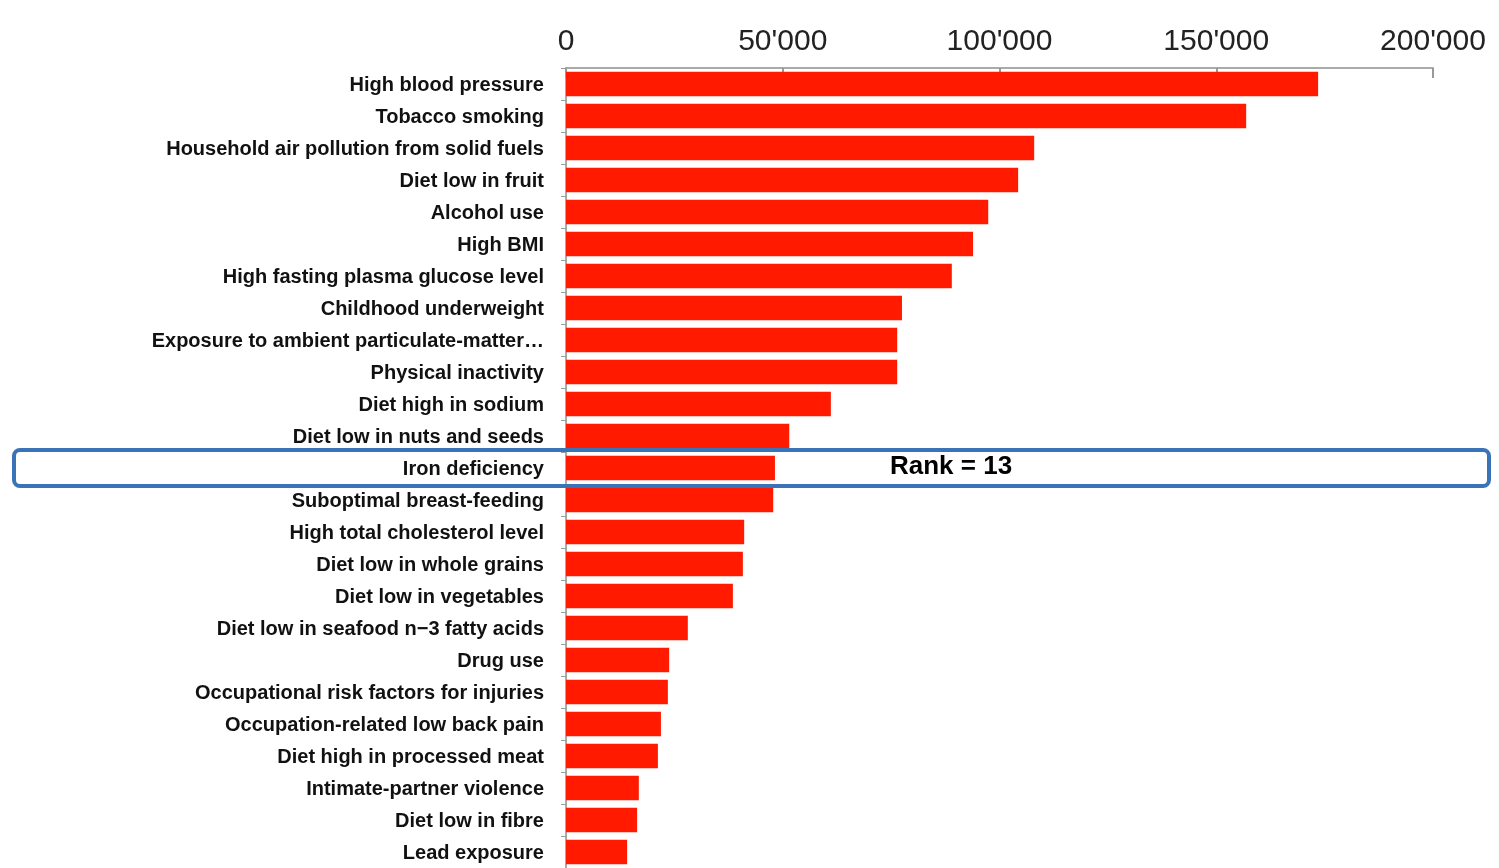 This screenshot has width=1499, height=868. What do you see at coordinates (999, 39) in the screenshot?
I see `x-tick-label: 100'000` at bounding box center [999, 39].